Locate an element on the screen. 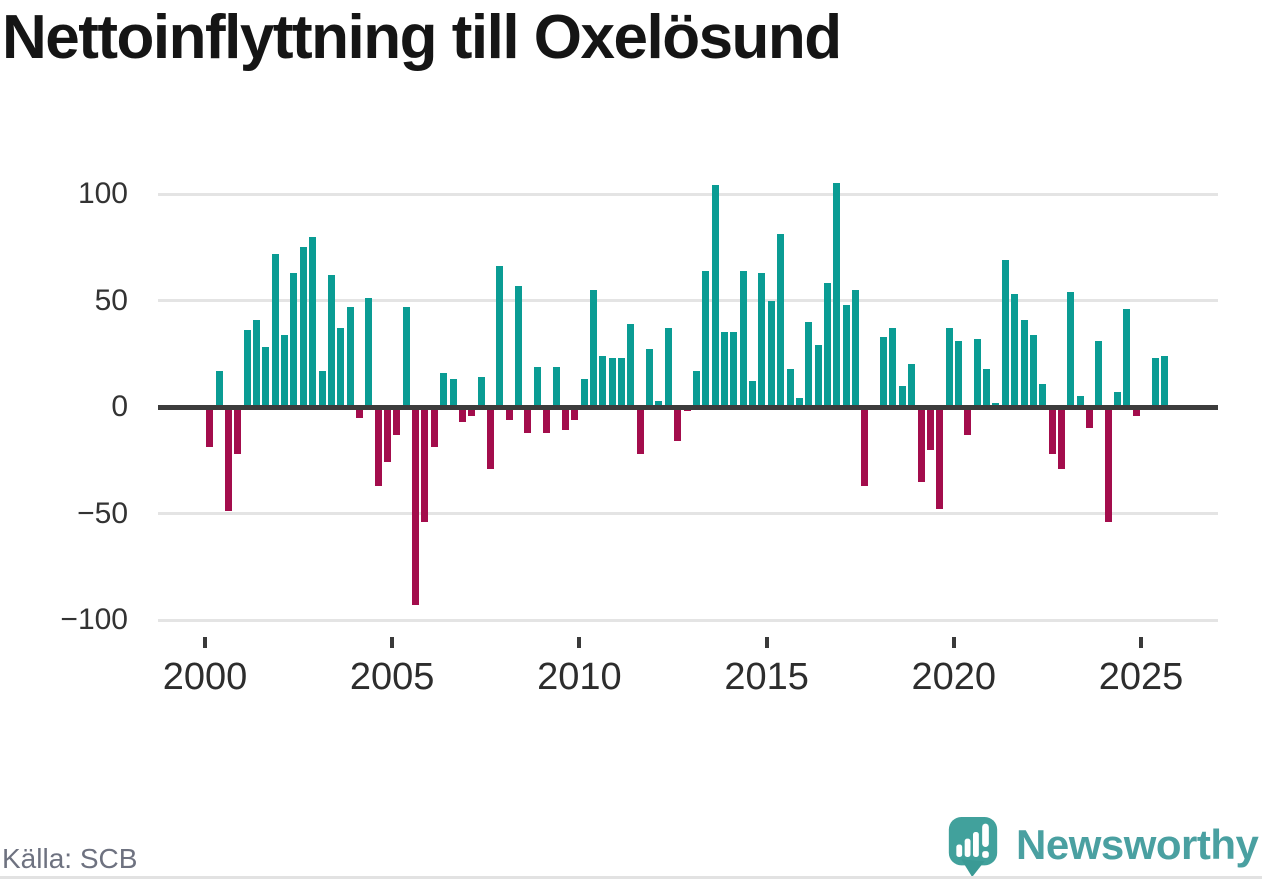 This screenshot has width=1262, height=879. bar-2010-Q2 is located at coordinates (593, 348).